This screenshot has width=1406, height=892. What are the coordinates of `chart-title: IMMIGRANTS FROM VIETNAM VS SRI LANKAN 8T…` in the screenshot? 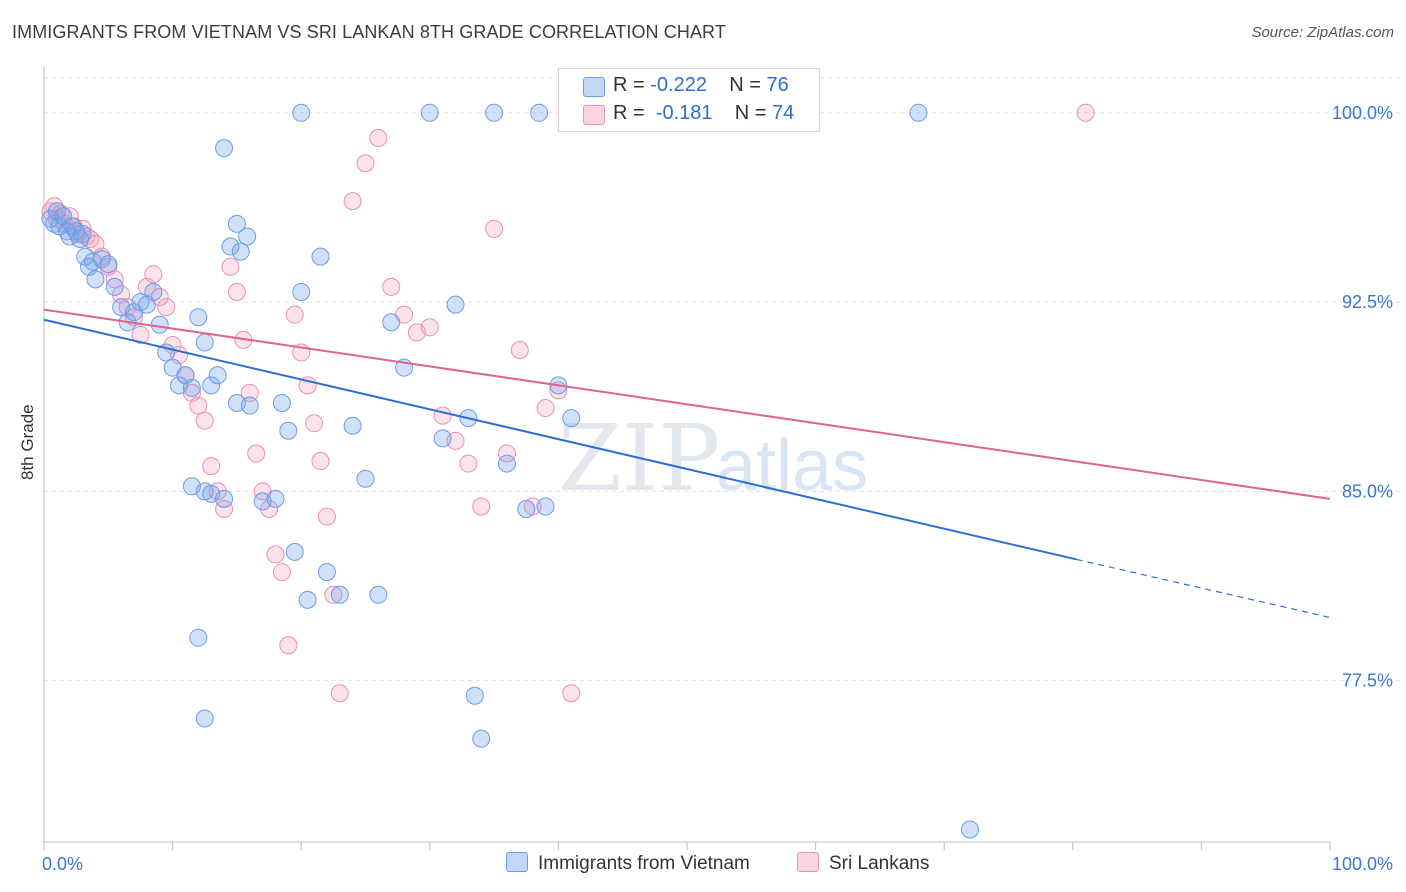 It's located at (369, 32).